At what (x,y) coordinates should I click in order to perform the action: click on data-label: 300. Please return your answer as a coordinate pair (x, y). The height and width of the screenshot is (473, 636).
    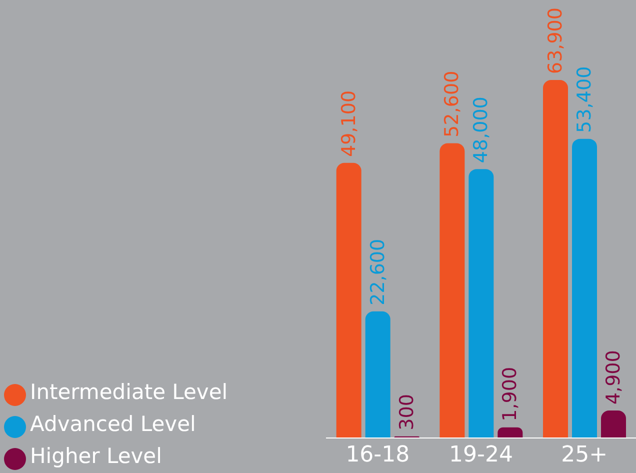
    Looking at the image, I should click on (407, 412).